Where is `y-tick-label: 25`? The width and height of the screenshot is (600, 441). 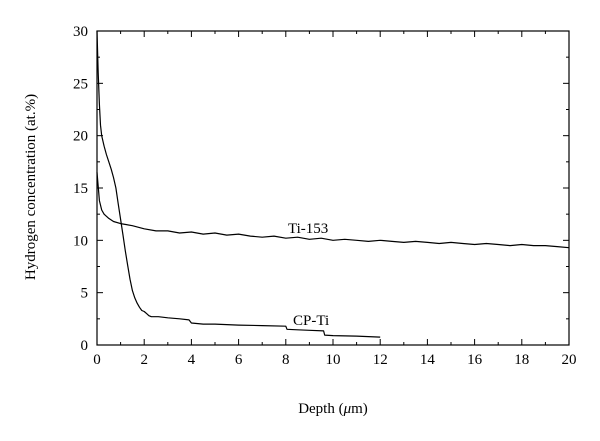 y-tick-label: 25 is located at coordinates (80, 84).